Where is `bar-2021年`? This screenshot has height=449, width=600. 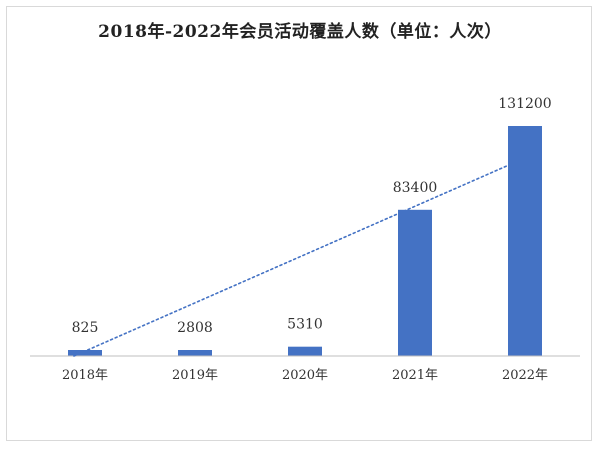
bar-2021年 is located at coordinates (415, 282).